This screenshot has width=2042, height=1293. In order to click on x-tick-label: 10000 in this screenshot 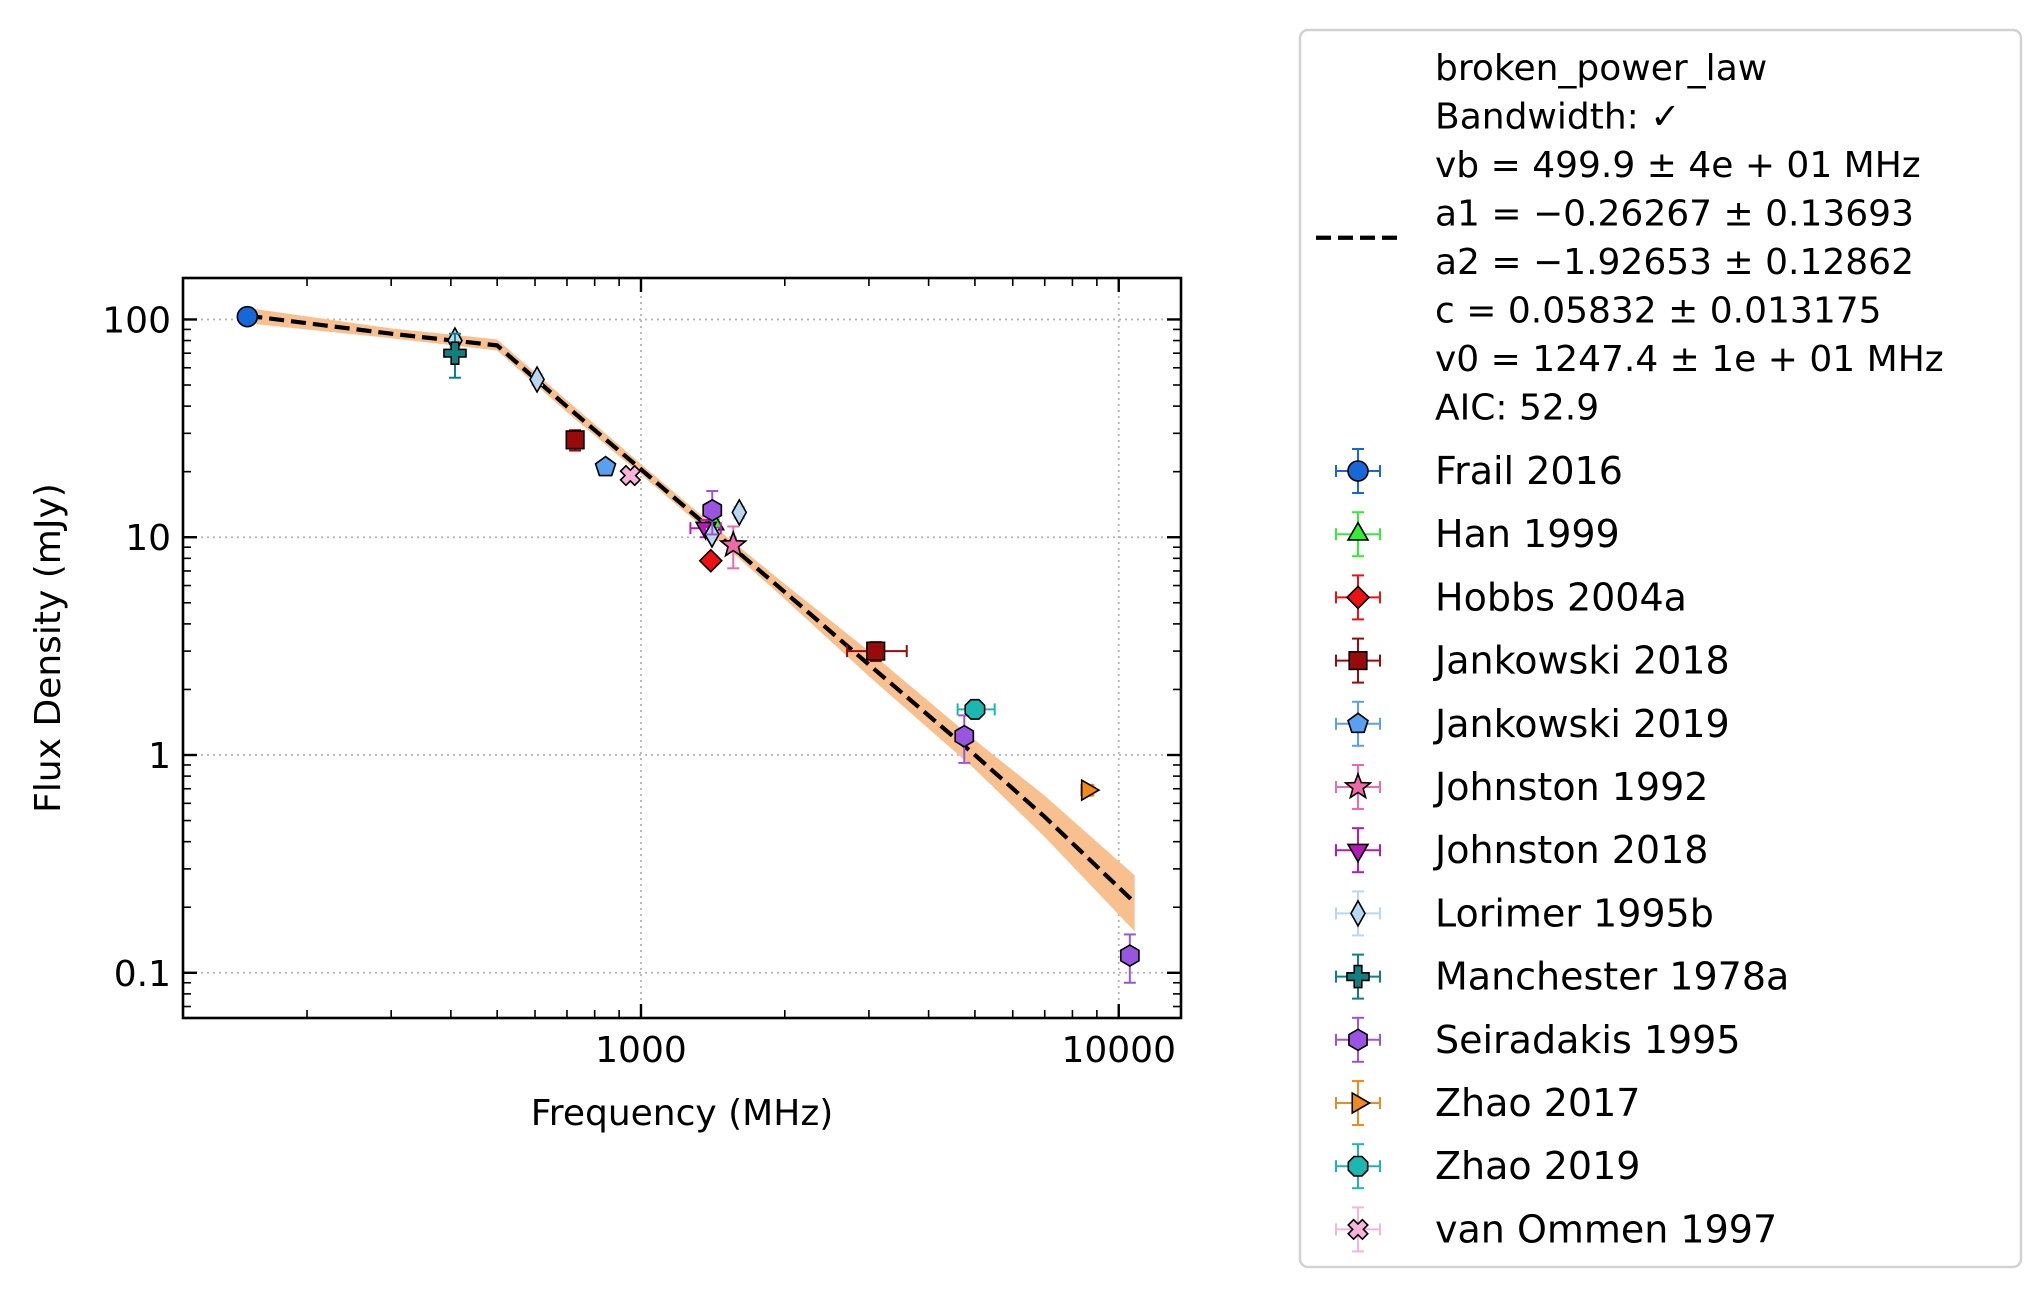, I will do `click(1118, 1050)`.